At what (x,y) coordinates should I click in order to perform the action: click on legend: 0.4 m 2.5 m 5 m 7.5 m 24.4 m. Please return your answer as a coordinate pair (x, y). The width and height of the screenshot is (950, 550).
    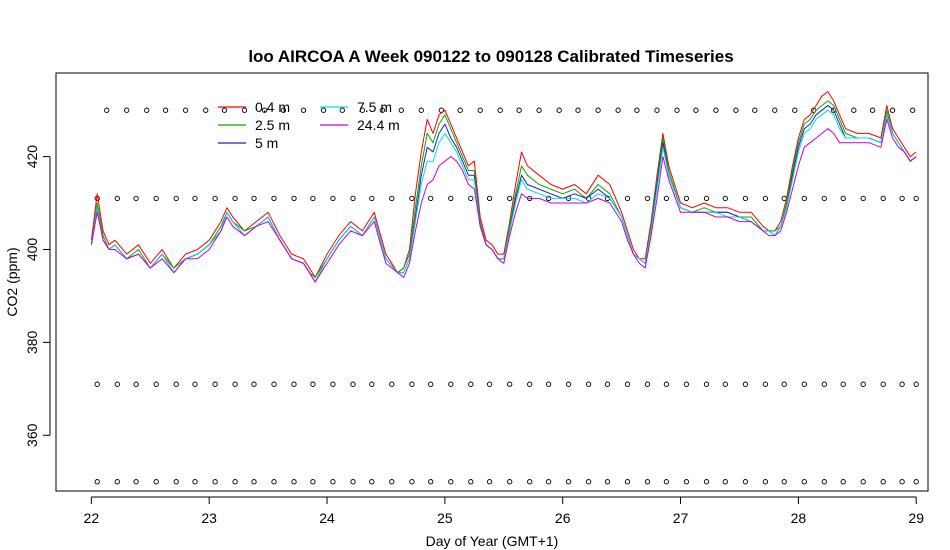
    Looking at the image, I should click on (309, 125).